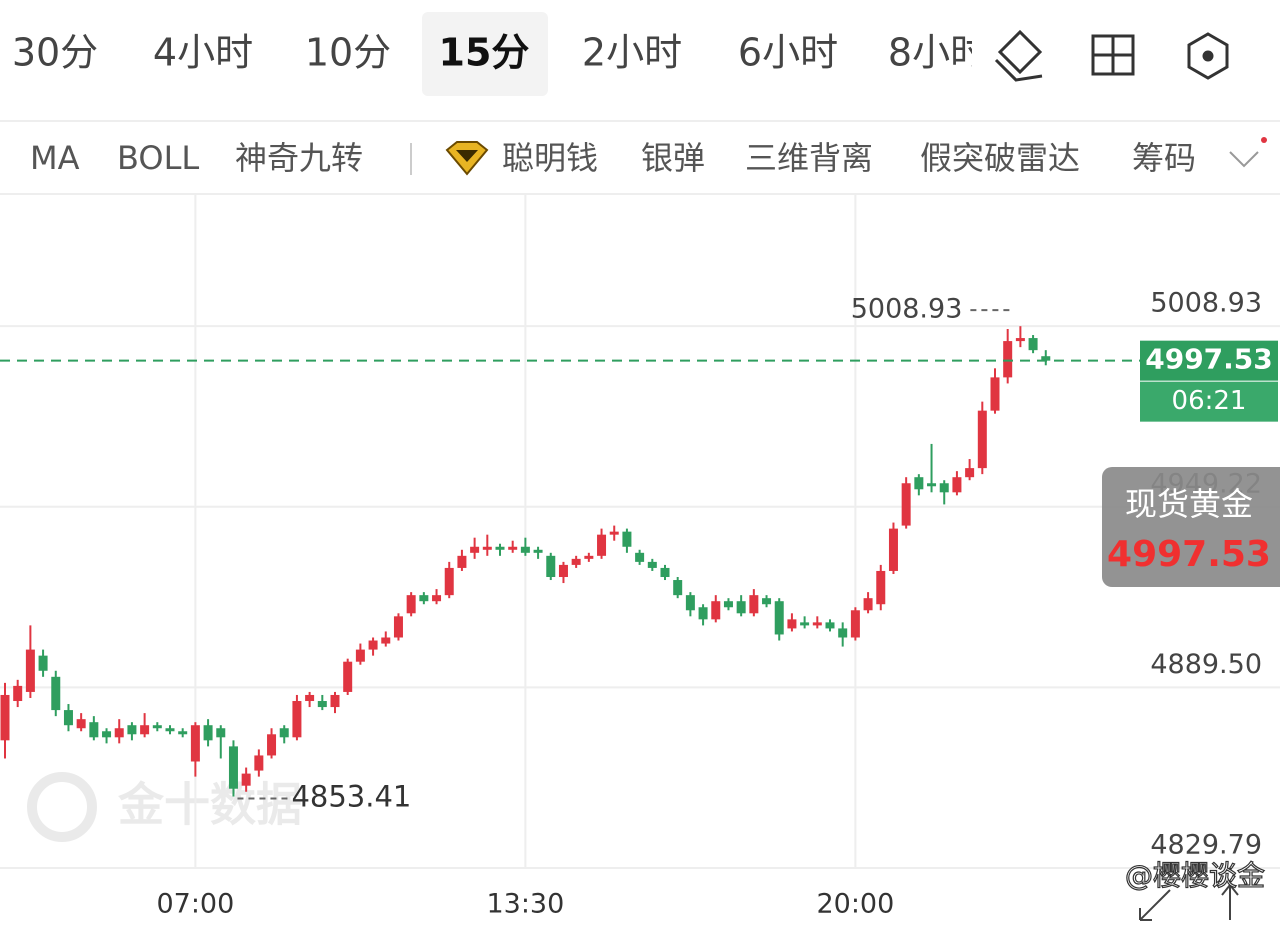 The height and width of the screenshot is (926, 1280). I want to click on expand-arrows, so click(1189, 902).